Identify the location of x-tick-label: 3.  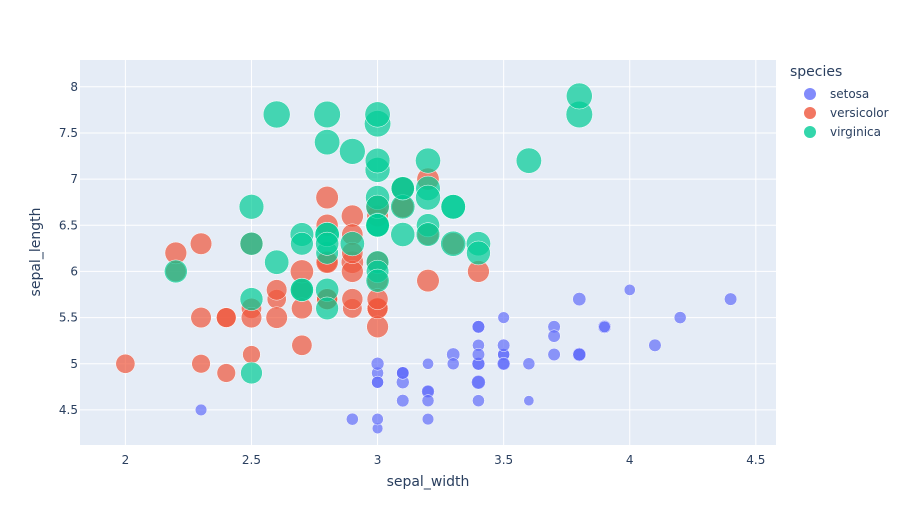
(378, 460).